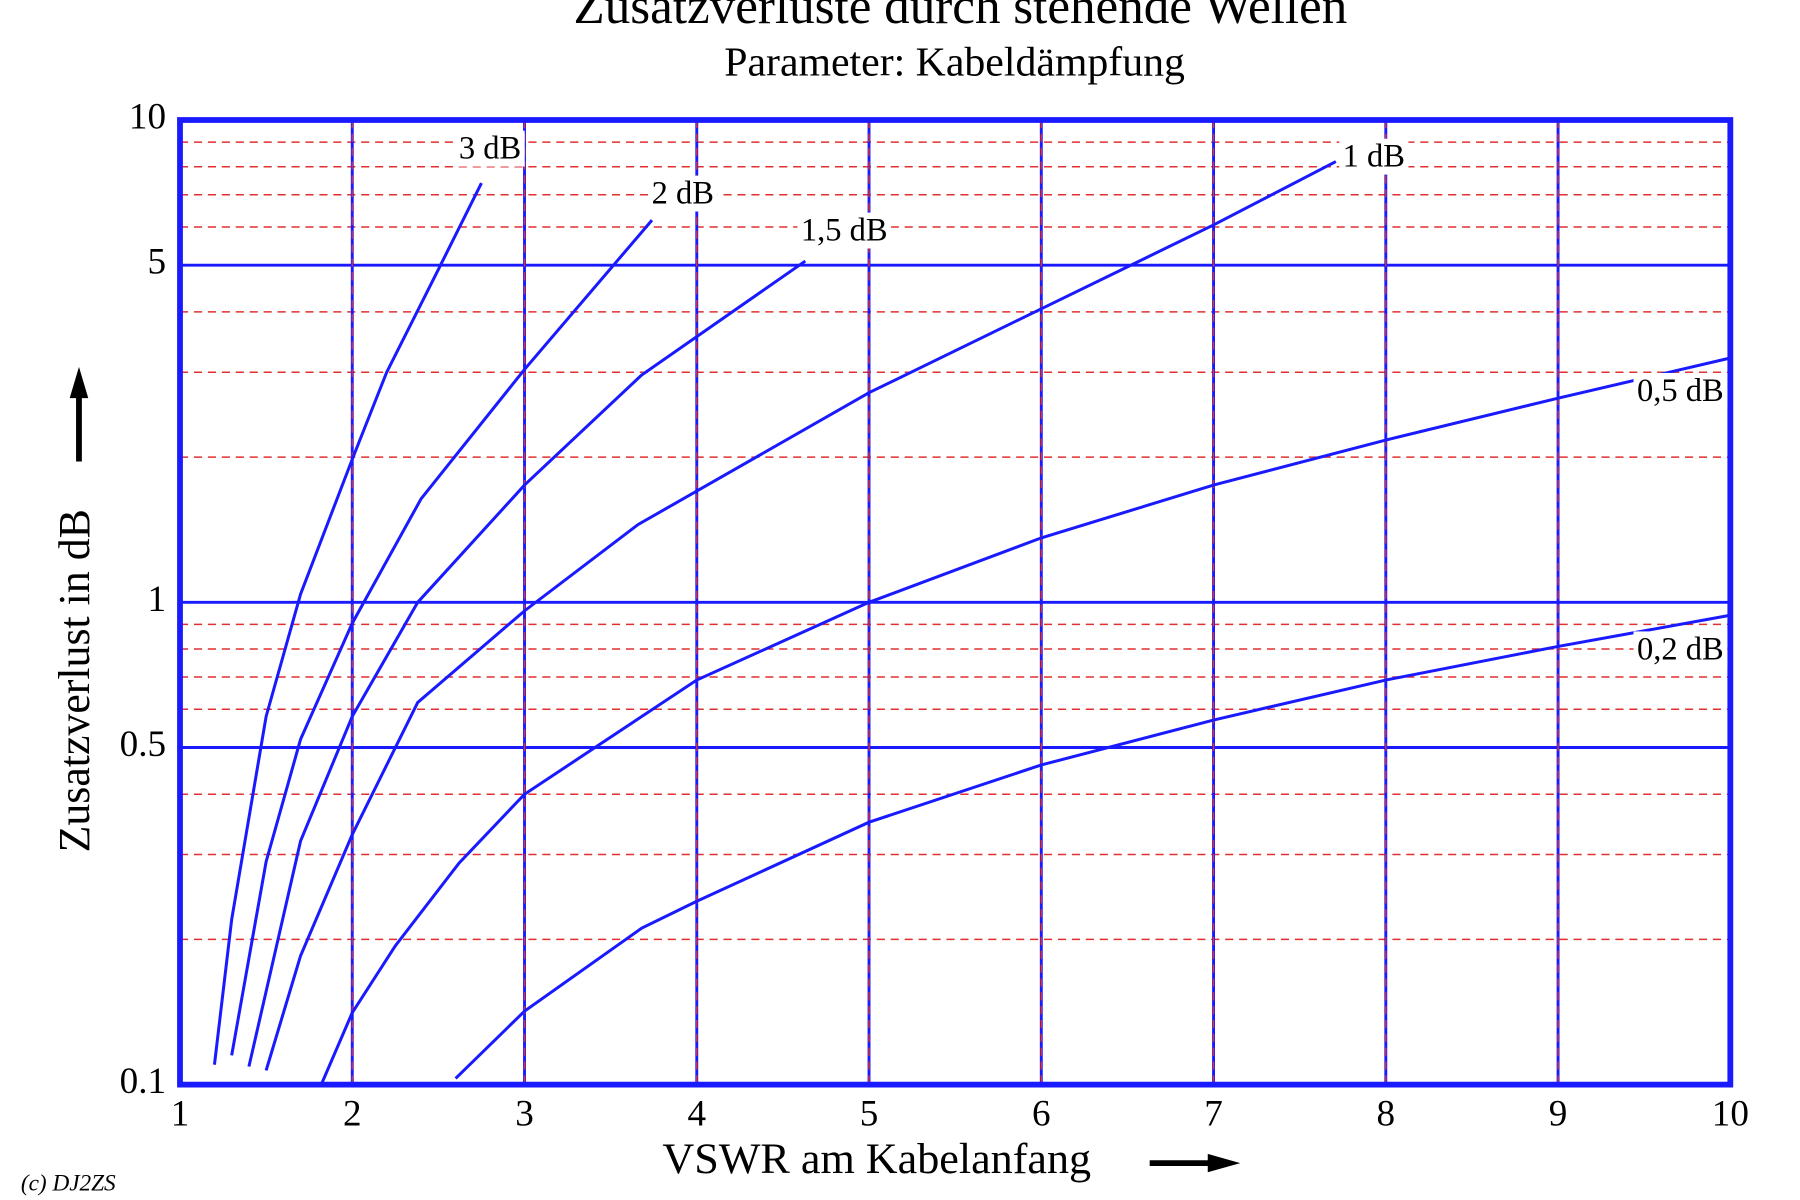 The image size is (1800, 1200). I want to click on x-tick-label: 3, so click(524, 1113).